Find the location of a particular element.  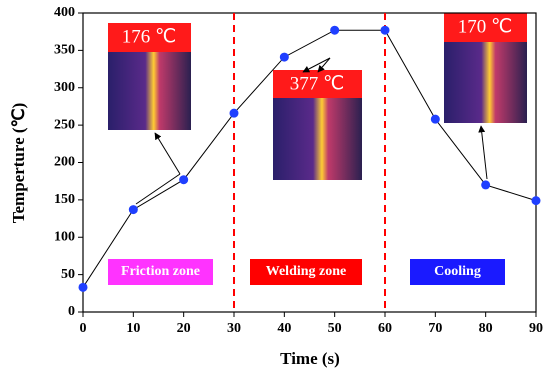

x-tick-label: 60 is located at coordinates (385, 328).